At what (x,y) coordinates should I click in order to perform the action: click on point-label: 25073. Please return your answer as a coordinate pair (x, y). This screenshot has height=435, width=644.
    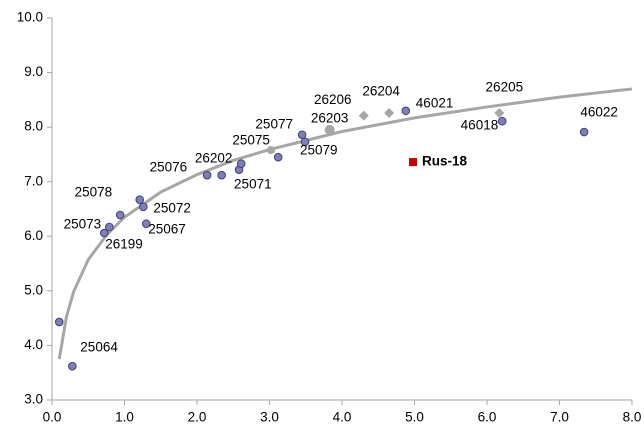
    Looking at the image, I should click on (83, 224).